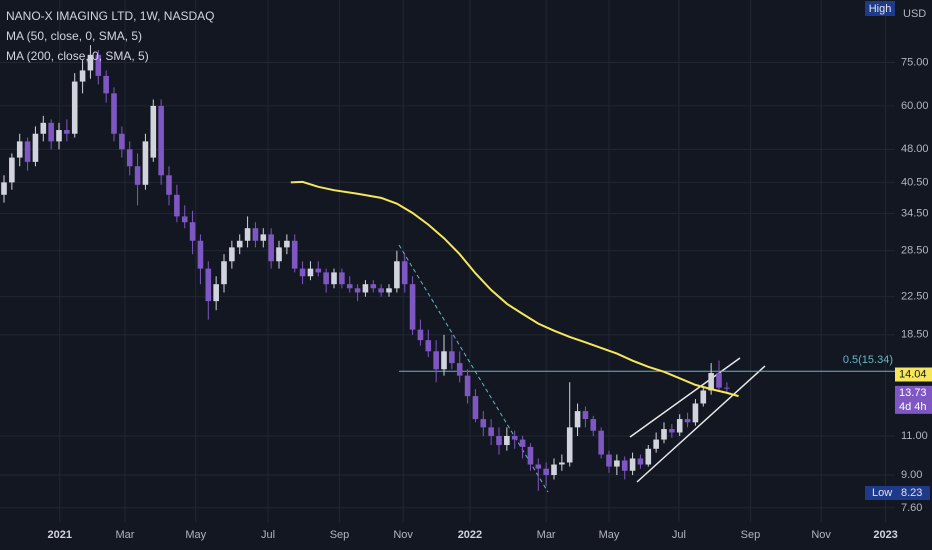 The width and height of the screenshot is (932, 550). What do you see at coordinates (268, 535) in the screenshot?
I see `x-tick-label: Jul` at bounding box center [268, 535].